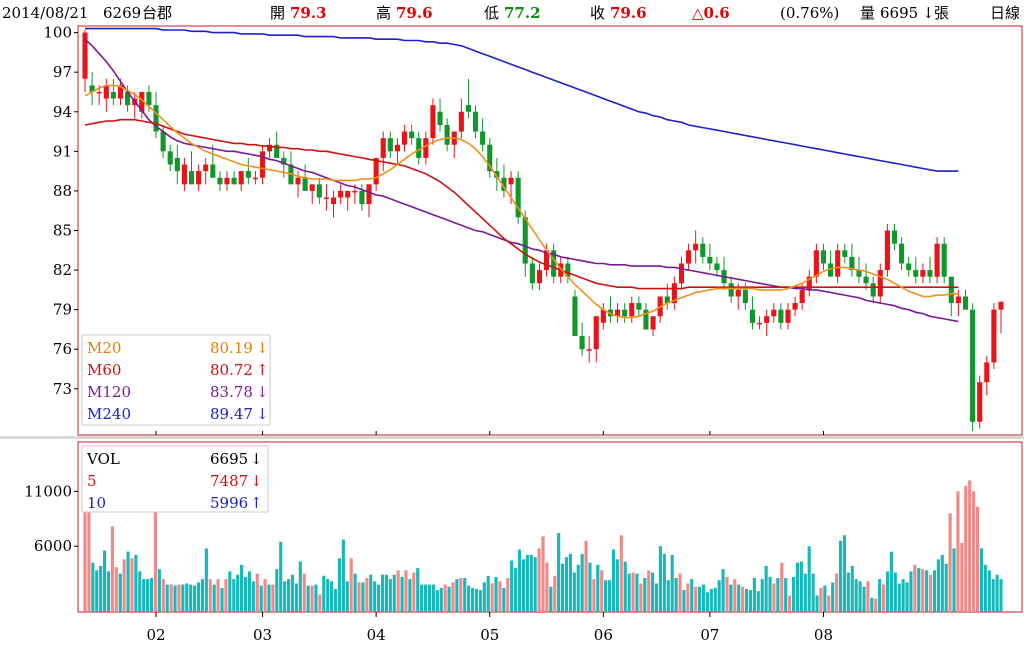  What do you see at coordinates (229, 481) in the screenshot?
I see `legend-vol5-value: 7487` at bounding box center [229, 481].